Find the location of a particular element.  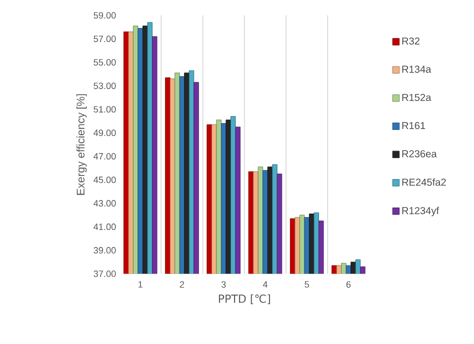

x-tick-label: 5 is located at coordinates (307, 284).